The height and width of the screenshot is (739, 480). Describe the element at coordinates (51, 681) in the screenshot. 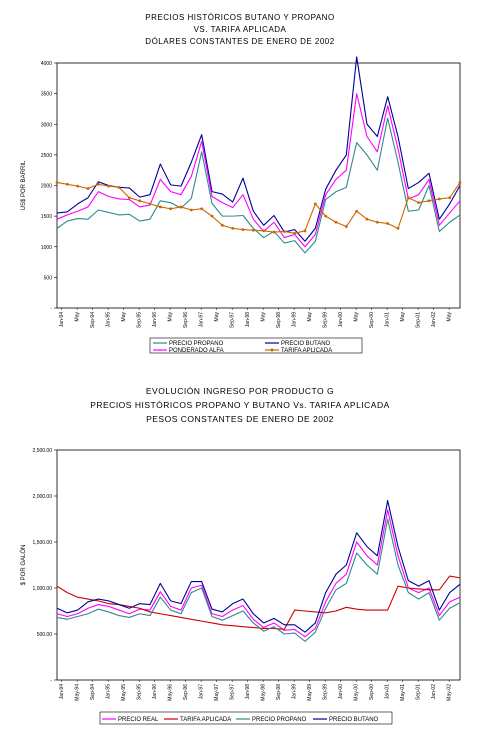

I see `chart2-ytick-label: -` at that location.